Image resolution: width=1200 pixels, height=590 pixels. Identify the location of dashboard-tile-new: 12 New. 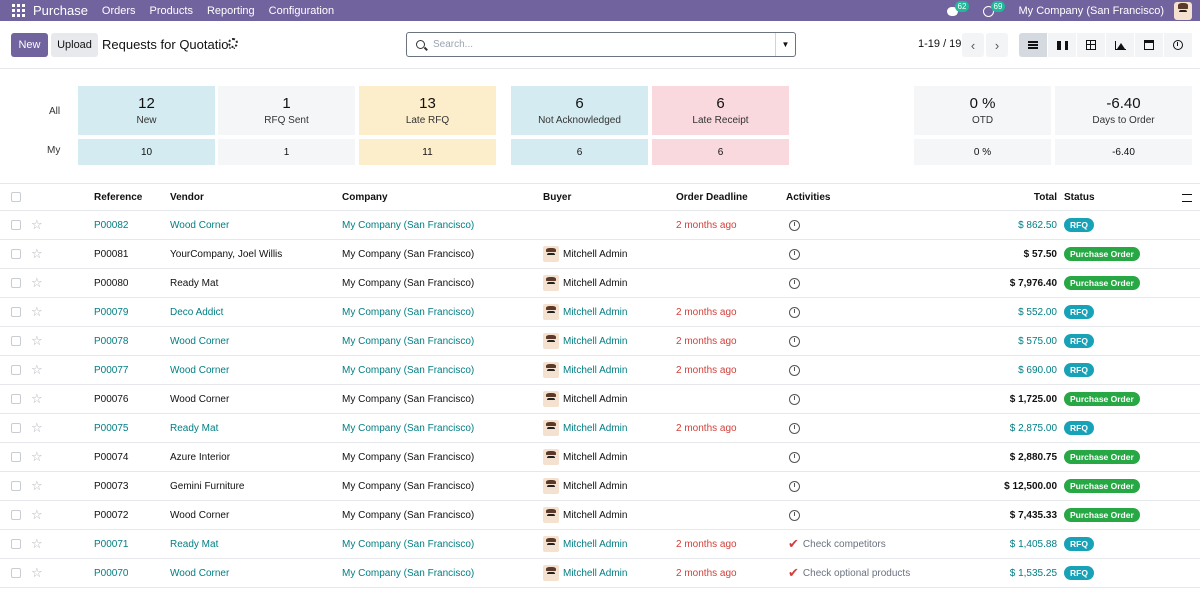
(146, 110).